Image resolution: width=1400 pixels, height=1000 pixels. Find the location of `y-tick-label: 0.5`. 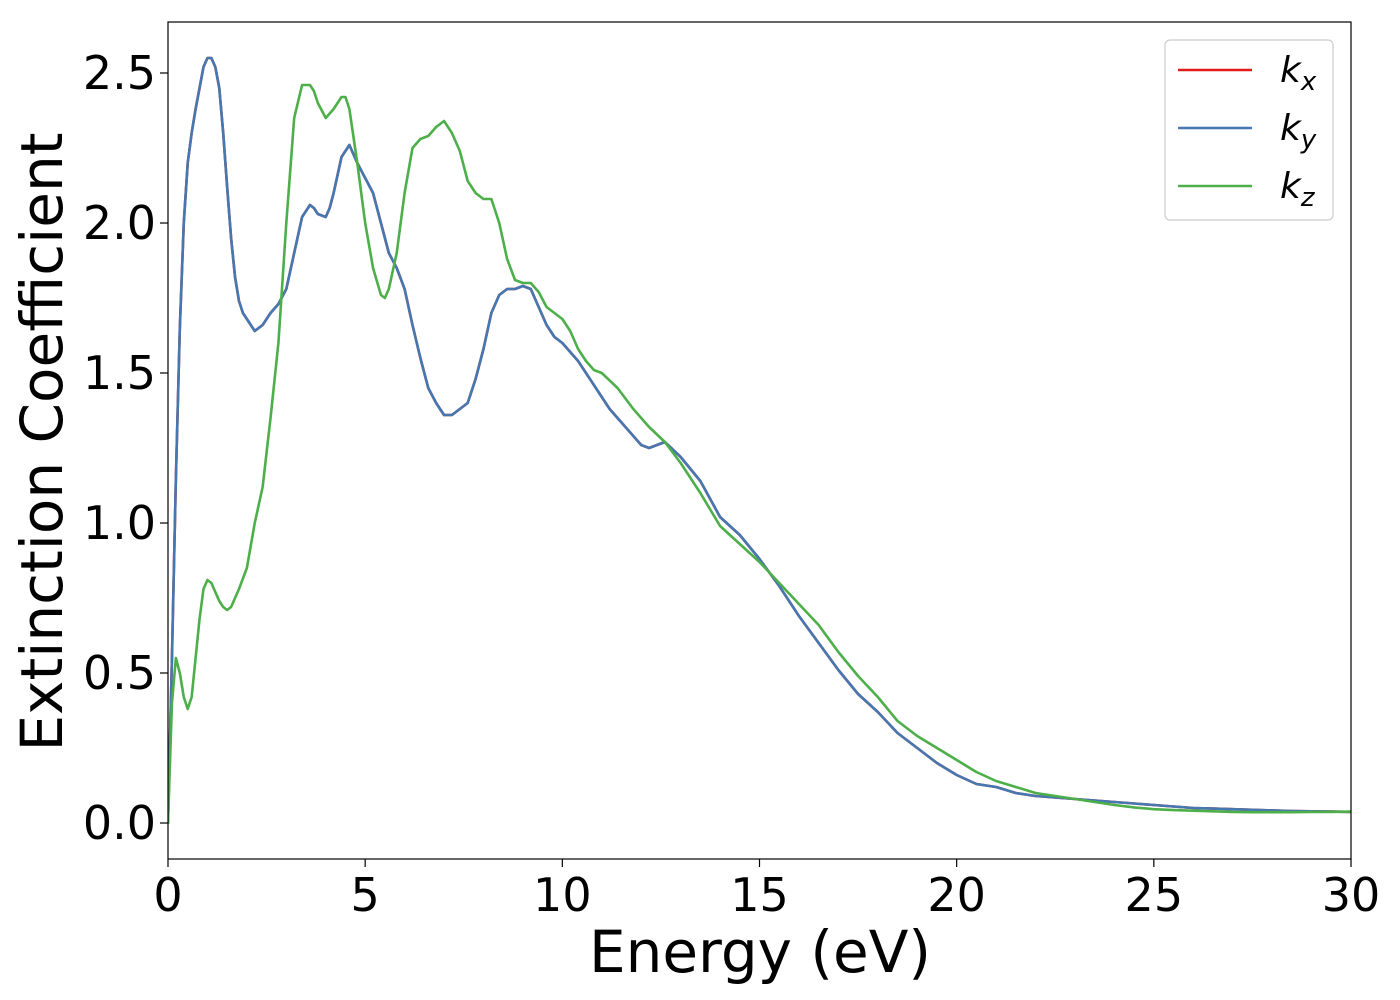

y-tick-label: 0.5 is located at coordinates (119, 673).